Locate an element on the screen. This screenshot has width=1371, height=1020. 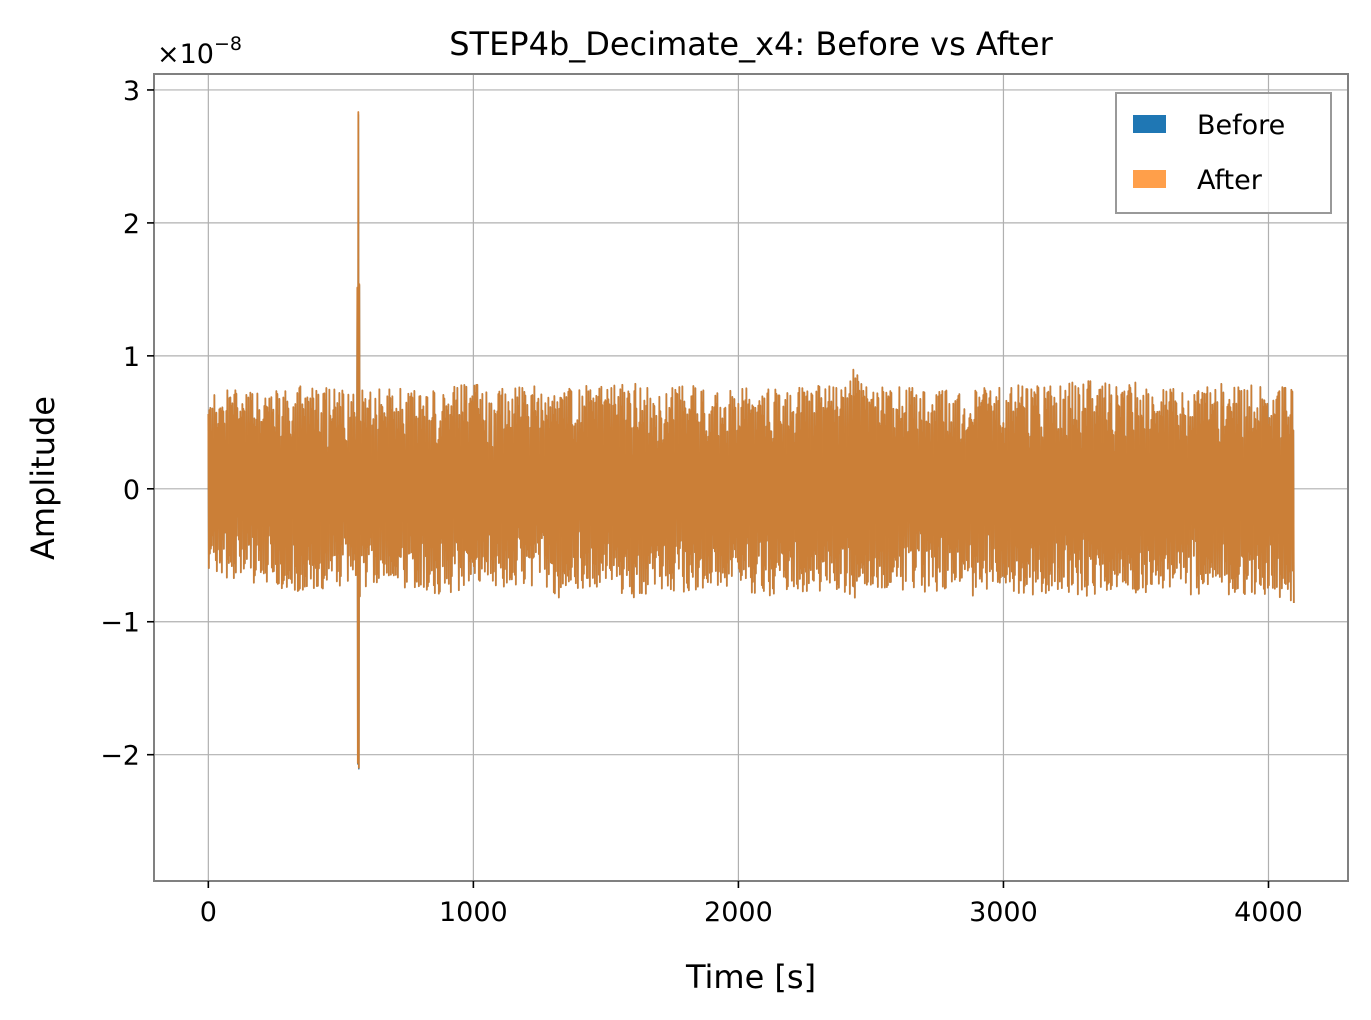
legend-swatch-after is located at coordinates (1149, 179).